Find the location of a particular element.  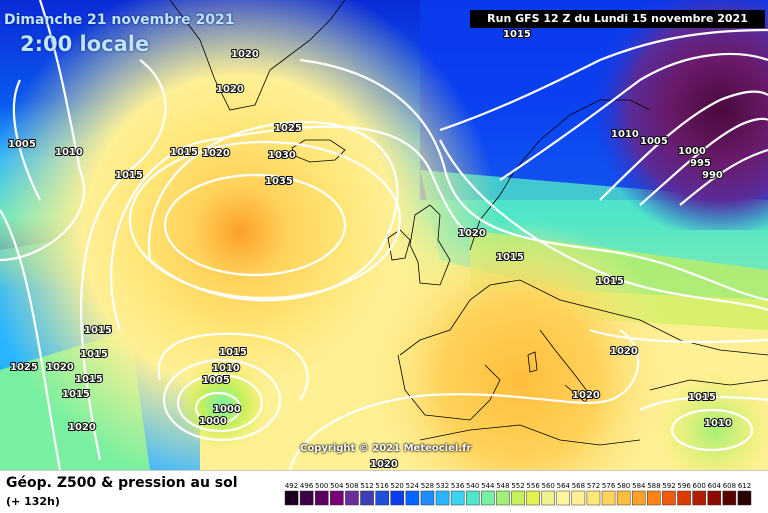

isobar-1005-e is located at coordinates (633, 116).